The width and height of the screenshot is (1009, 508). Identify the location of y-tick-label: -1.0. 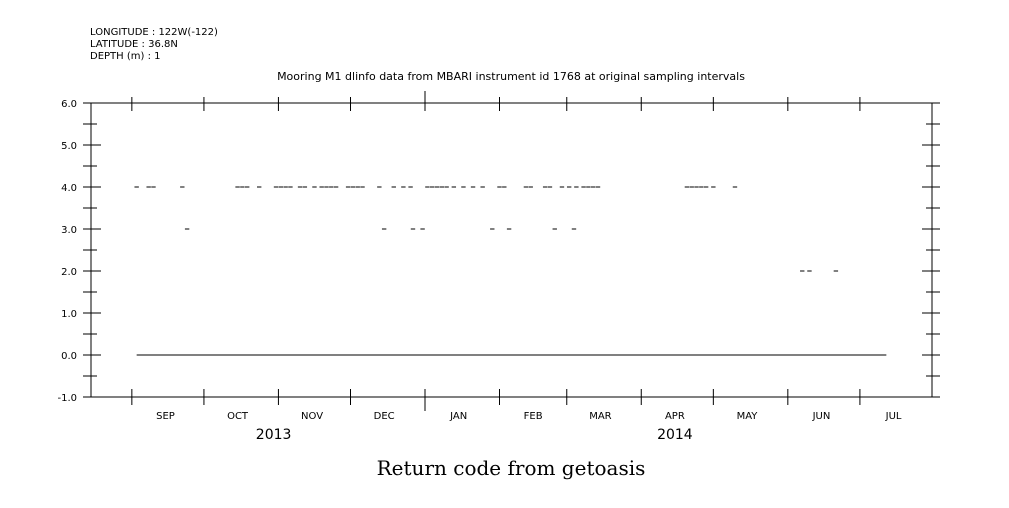
(67, 398).